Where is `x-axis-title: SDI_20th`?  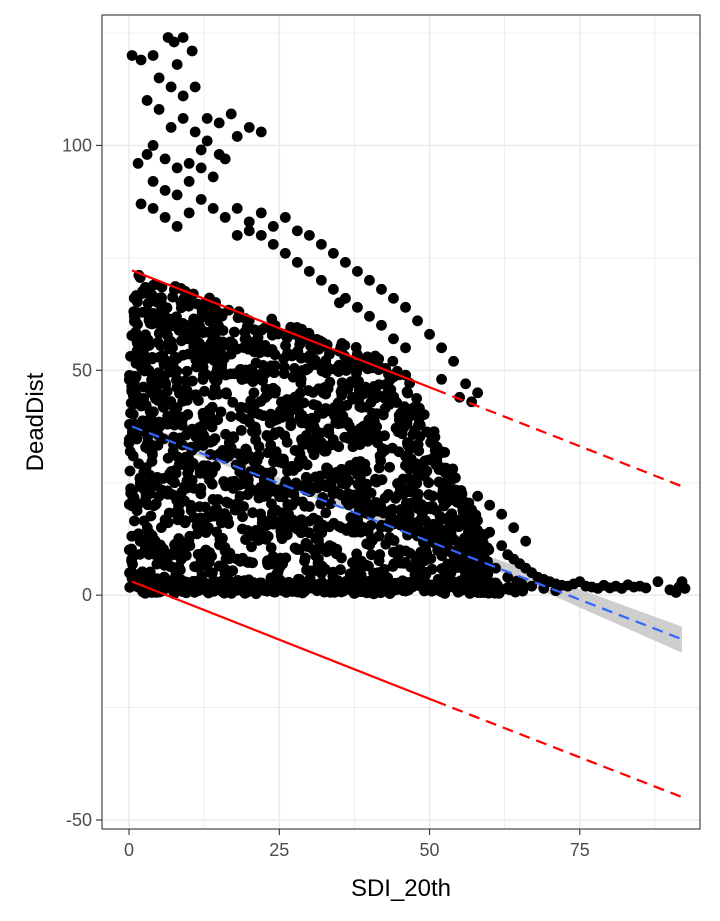
x-axis-title: SDI_20th is located at coordinates (401, 888).